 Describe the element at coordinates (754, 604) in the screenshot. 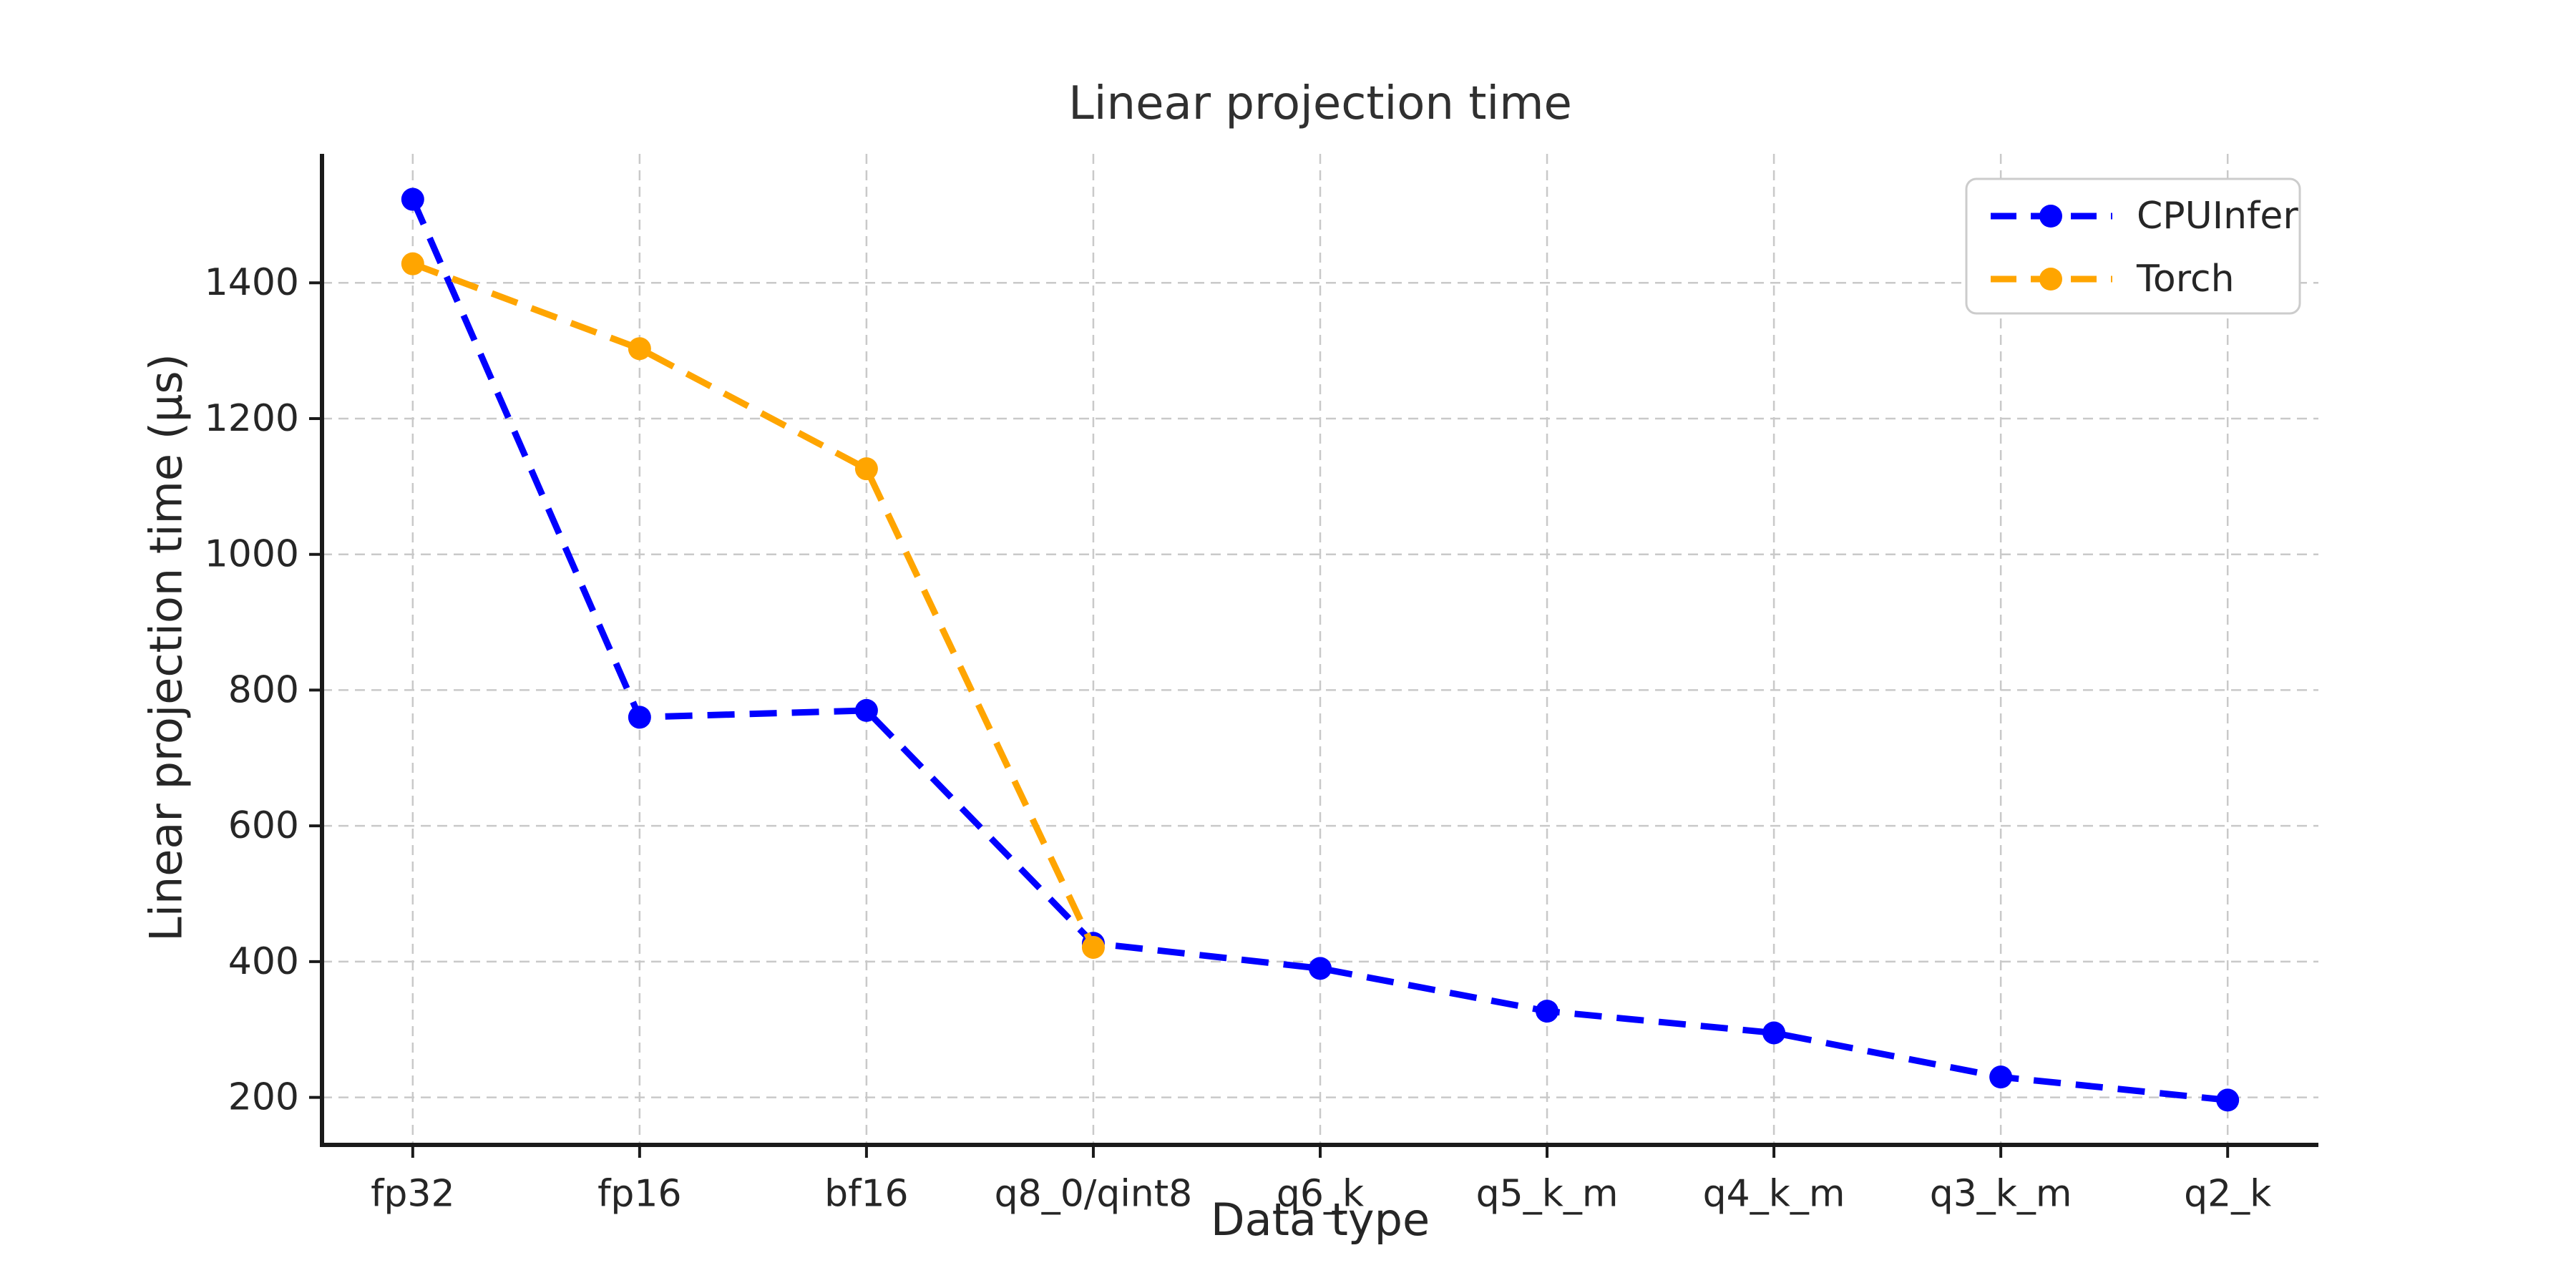

I see `series-line-Torch` at that location.